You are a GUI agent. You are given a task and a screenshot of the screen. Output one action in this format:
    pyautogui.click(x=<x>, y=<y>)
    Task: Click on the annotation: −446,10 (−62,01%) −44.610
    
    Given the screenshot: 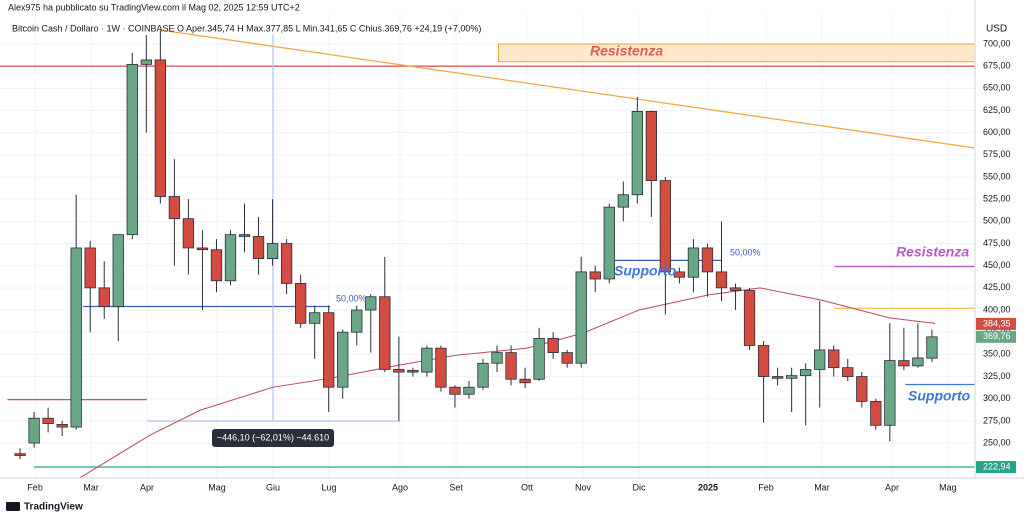 What is the action you would take?
    pyautogui.click(x=273, y=437)
    